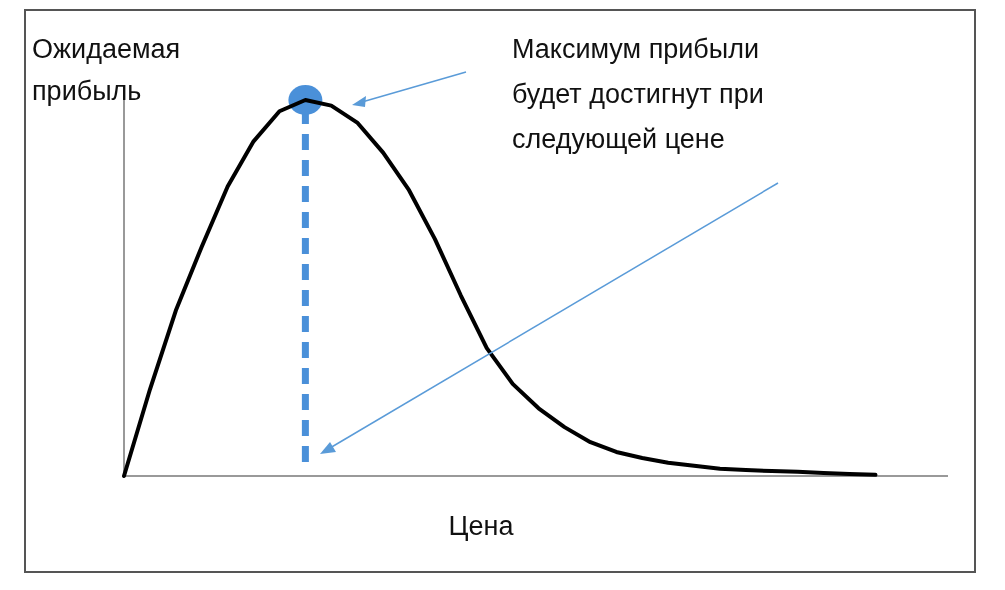 The width and height of the screenshot is (1005, 590). Describe the element at coordinates (638, 94) in the screenshot. I see `annotation: Максимум прибыли будет достигнут при следующей цене` at that location.